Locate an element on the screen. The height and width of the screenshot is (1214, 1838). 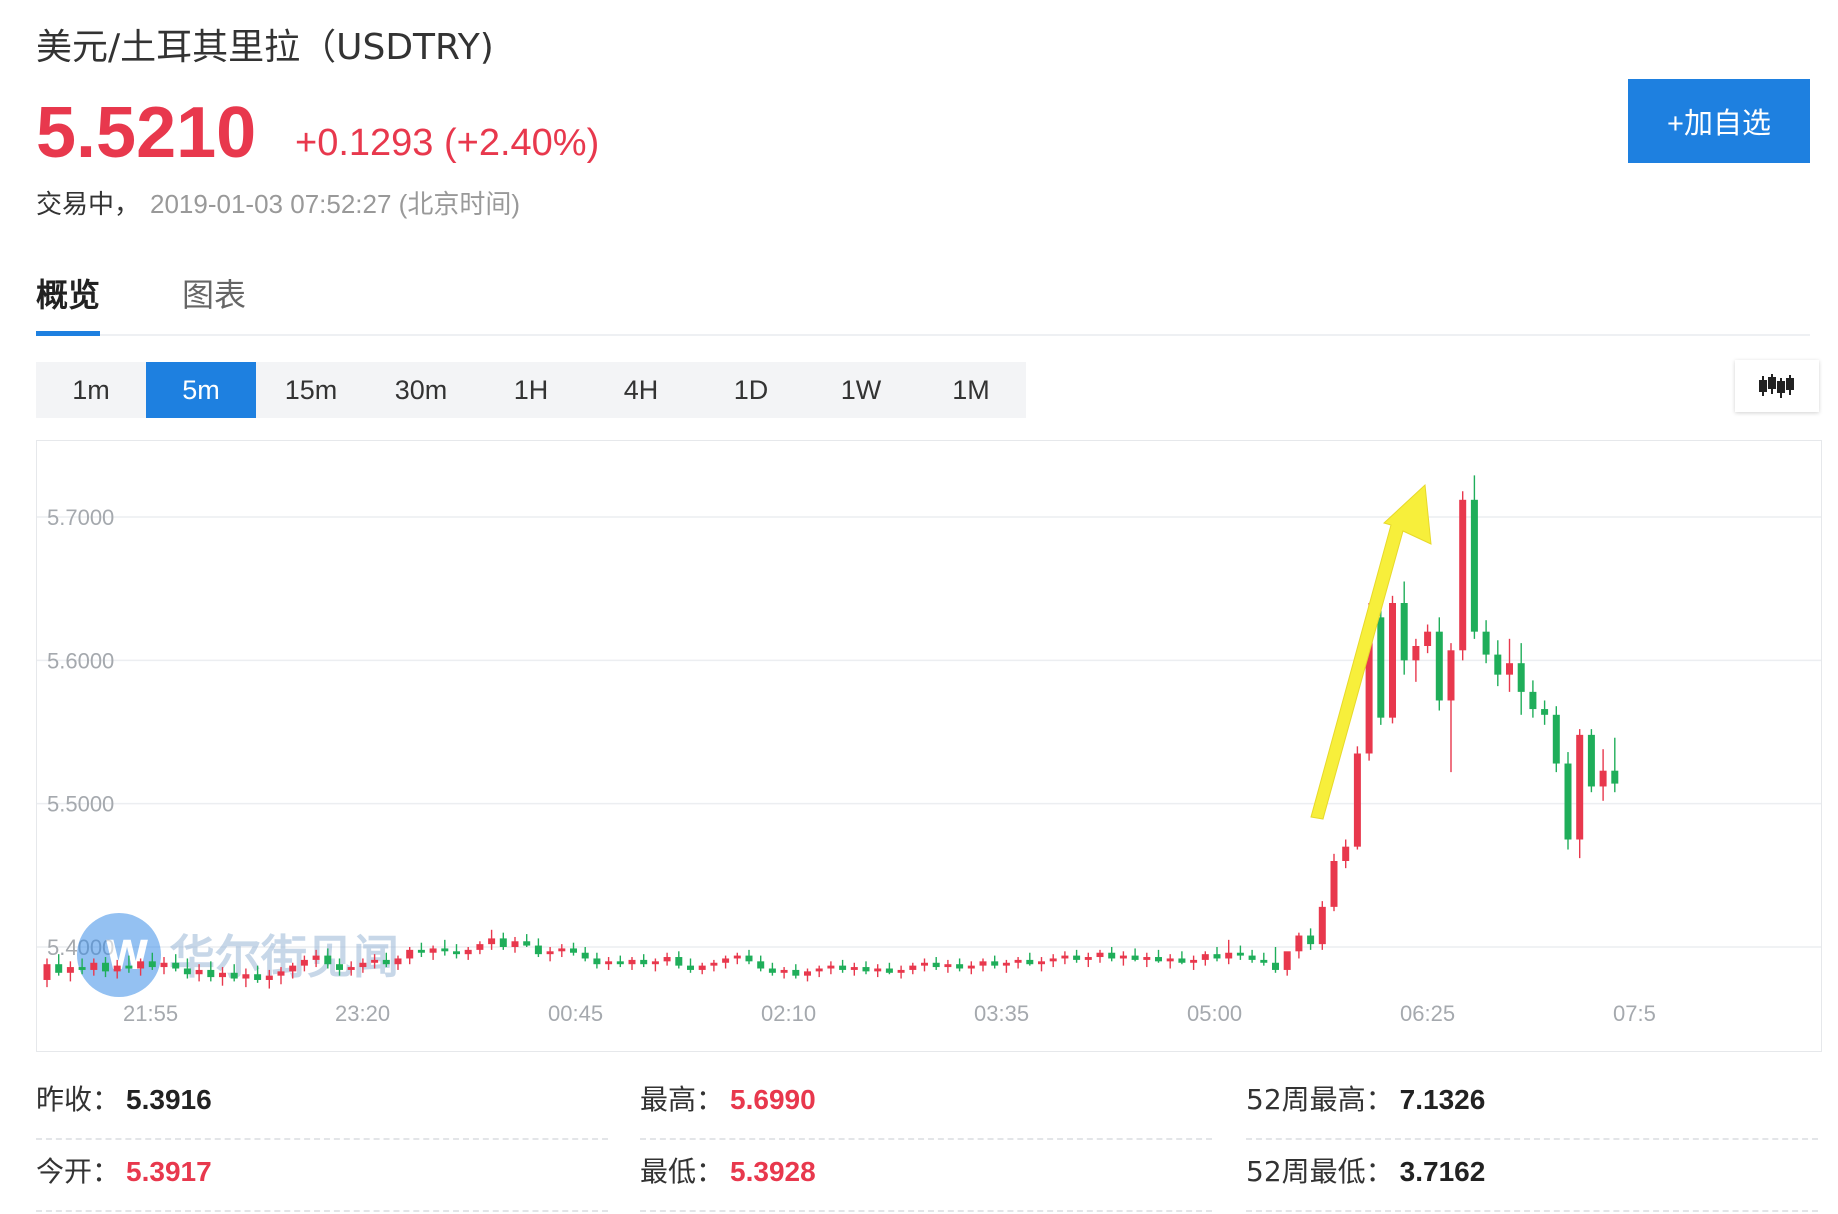
stat-high: 最高： 5.6990 is located at coordinates (926, 1109).